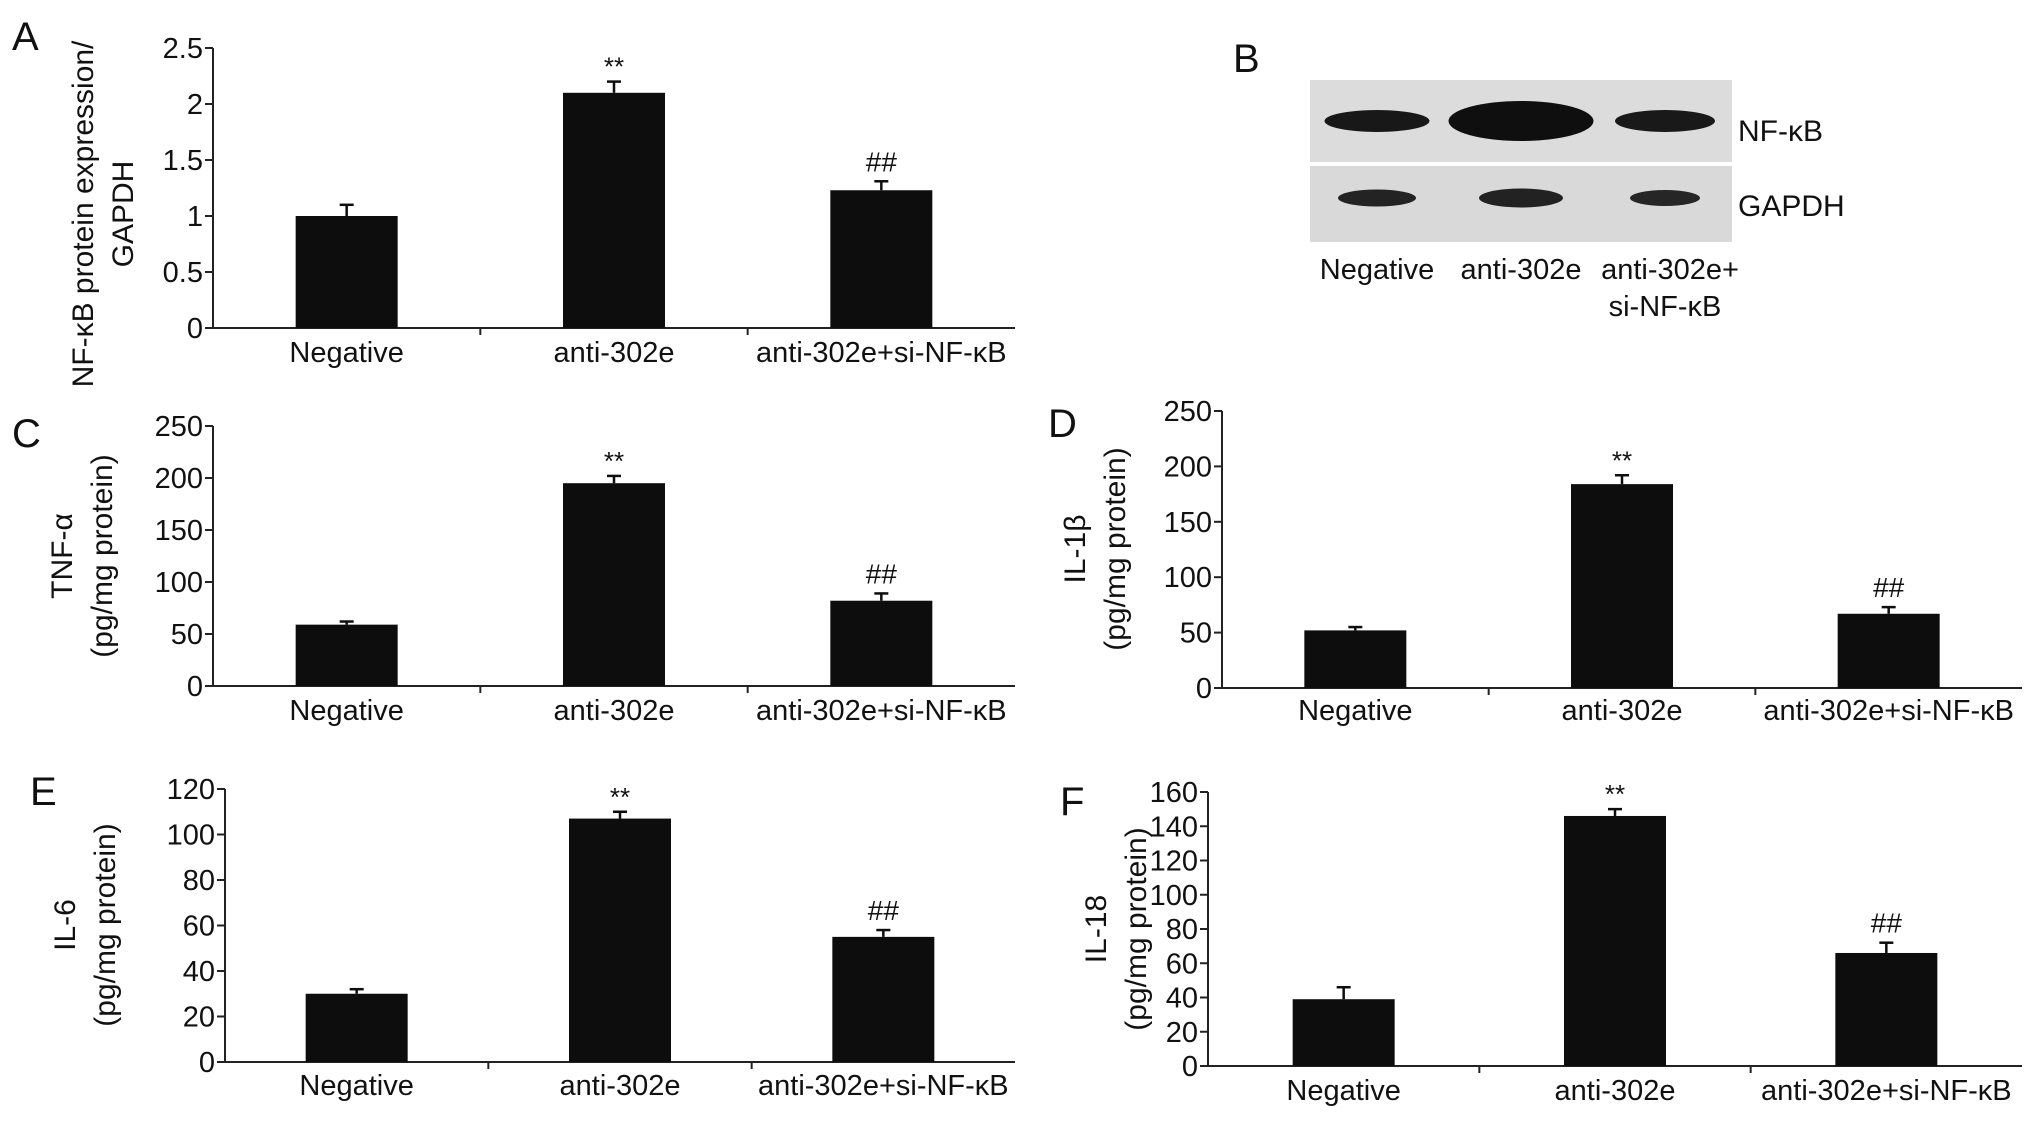 The width and height of the screenshot is (2032, 1128). What do you see at coordinates (1791, 206) in the screenshot?
I see `band-label-gapdh: GAPDH` at bounding box center [1791, 206].